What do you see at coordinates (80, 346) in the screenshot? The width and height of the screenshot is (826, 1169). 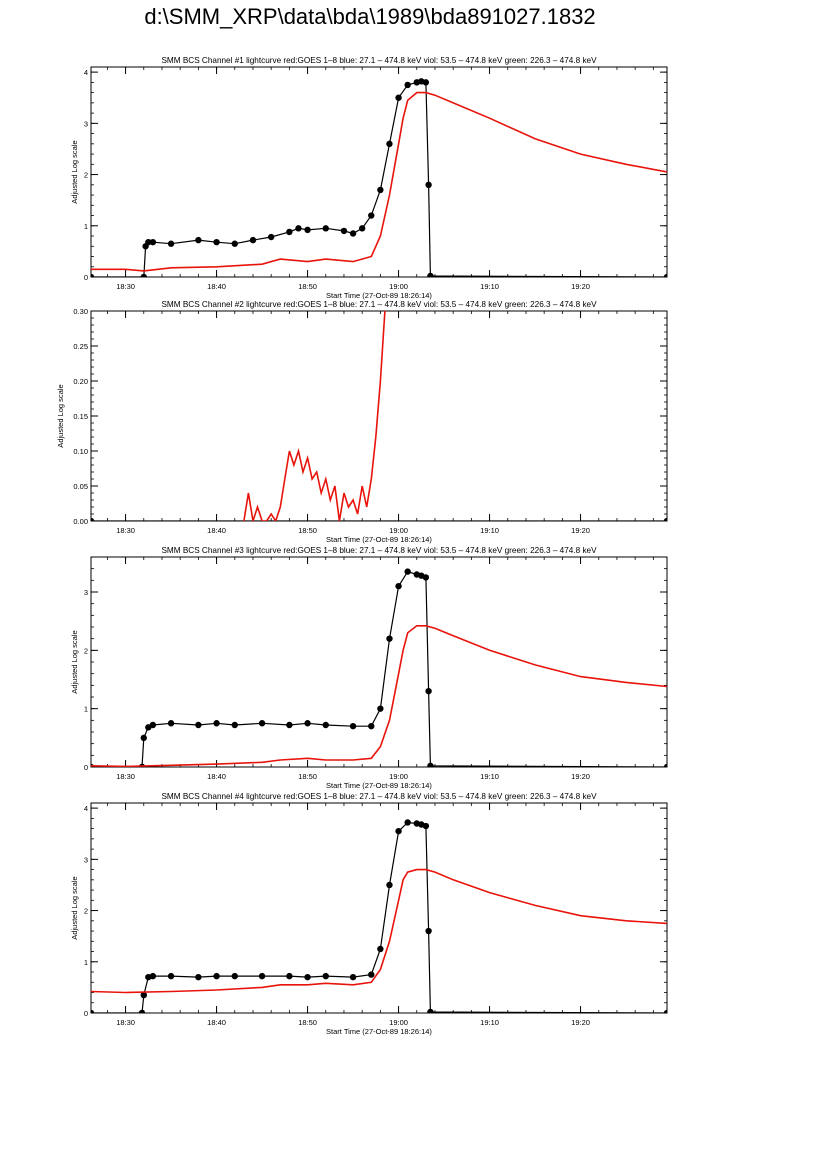 I see `y-tick-label: 0.25` at bounding box center [80, 346].